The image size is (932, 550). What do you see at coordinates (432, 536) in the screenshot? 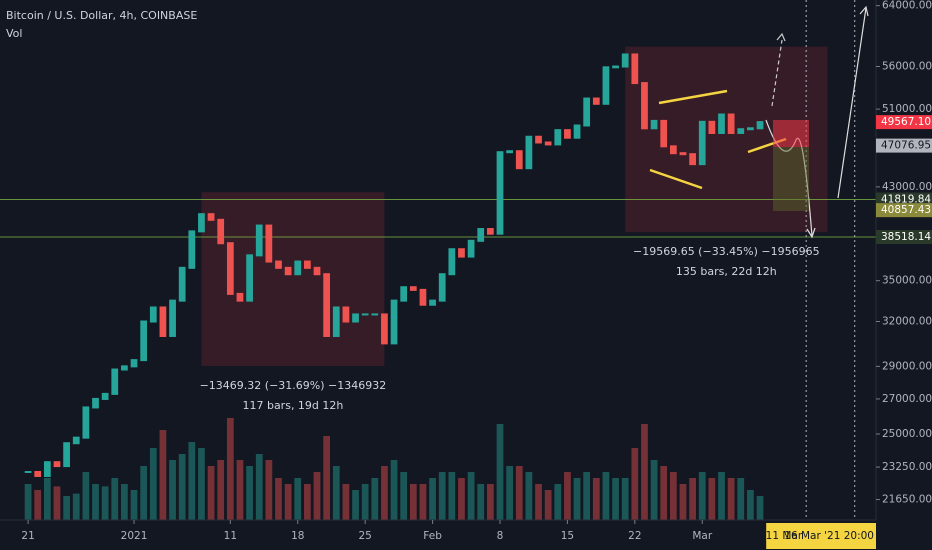
I see `x-tick-label: Feb` at bounding box center [432, 536].